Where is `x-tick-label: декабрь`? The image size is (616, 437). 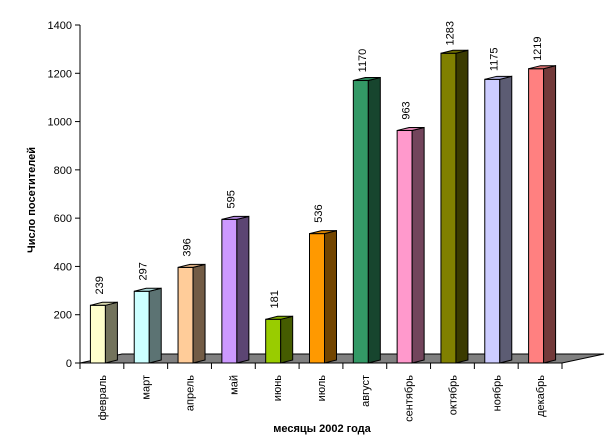
x-tick-label: декабрь is located at coordinates (541, 396).